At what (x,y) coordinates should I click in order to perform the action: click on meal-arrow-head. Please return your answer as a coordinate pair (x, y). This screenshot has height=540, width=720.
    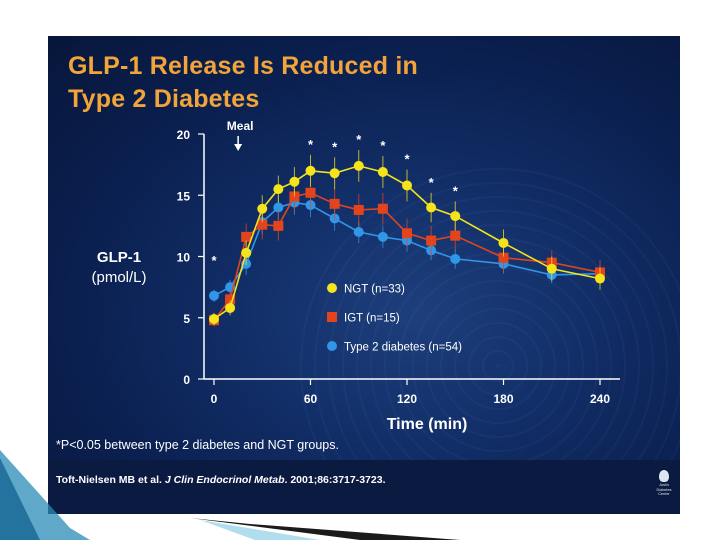
    Looking at the image, I should click on (238, 147).